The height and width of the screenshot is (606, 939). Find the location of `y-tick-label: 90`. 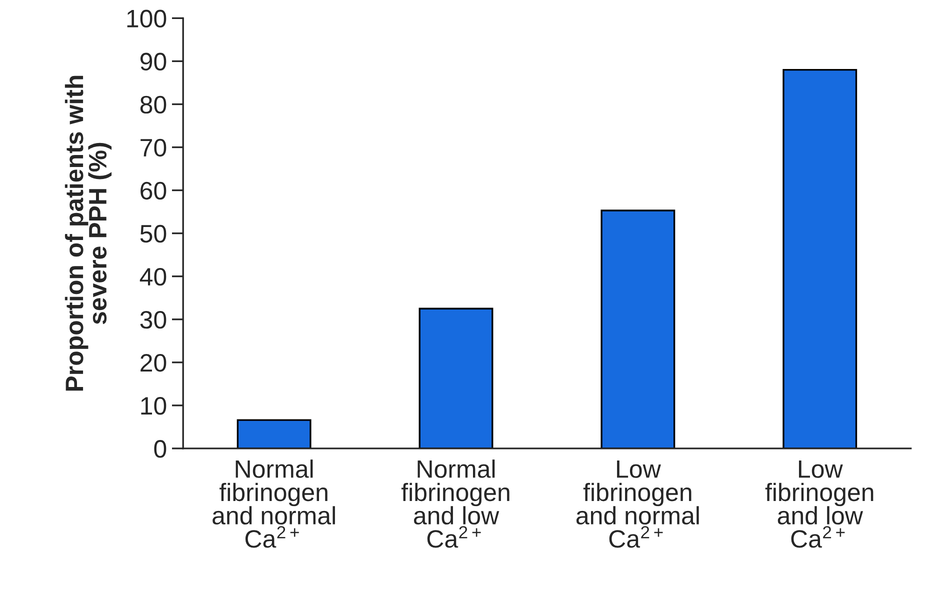

y-tick-label: 90 is located at coordinates (153, 61).